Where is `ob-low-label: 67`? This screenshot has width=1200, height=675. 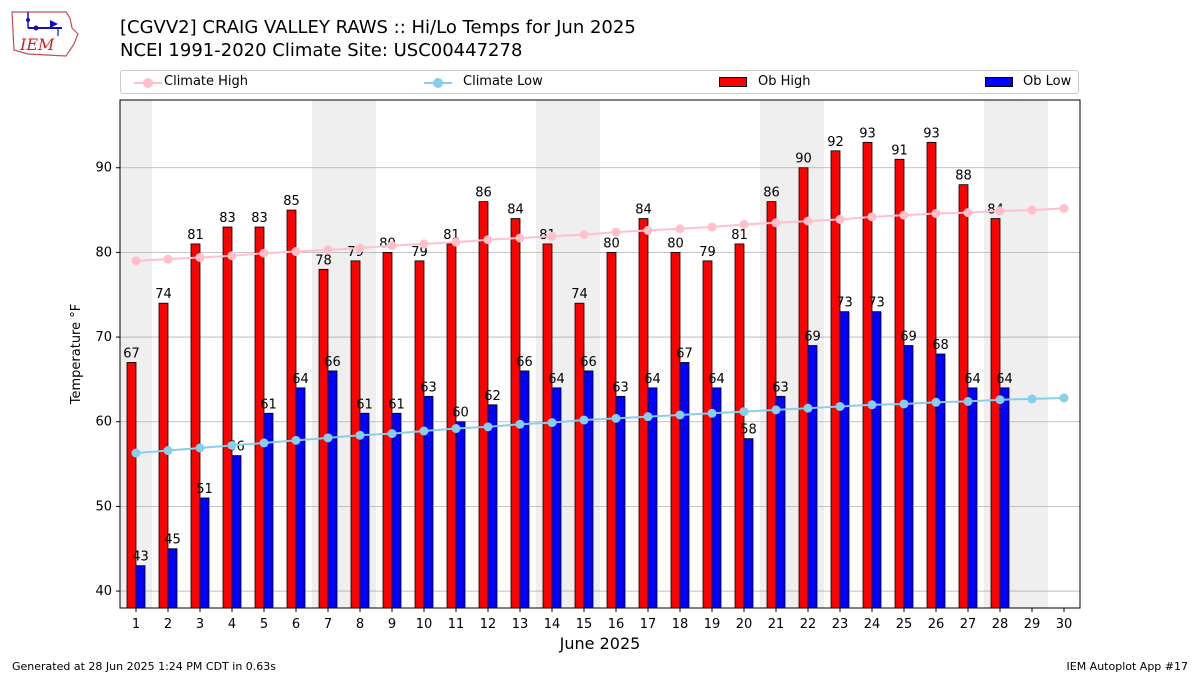
ob-low-label: 67 is located at coordinates (684, 353).